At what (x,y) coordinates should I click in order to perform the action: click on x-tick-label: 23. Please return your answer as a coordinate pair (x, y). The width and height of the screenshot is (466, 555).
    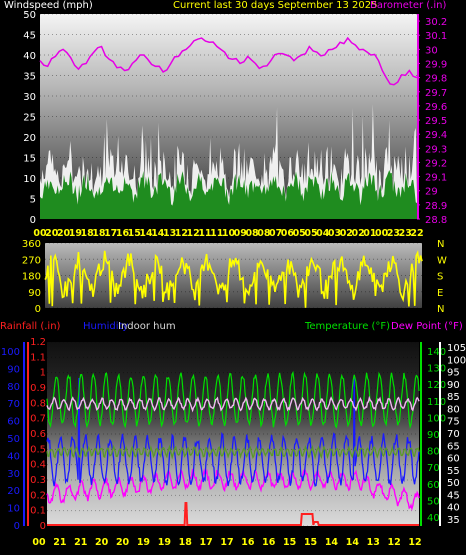
    Looking at the image, I should click on (405, 233).